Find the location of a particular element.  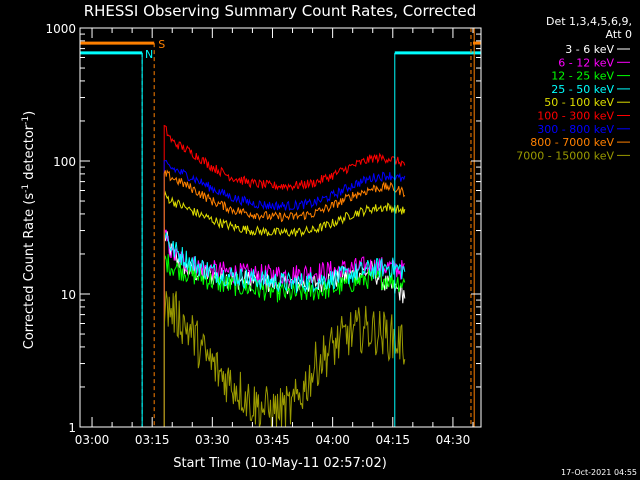

saa-flag-label: S is located at coordinates (161, 44).